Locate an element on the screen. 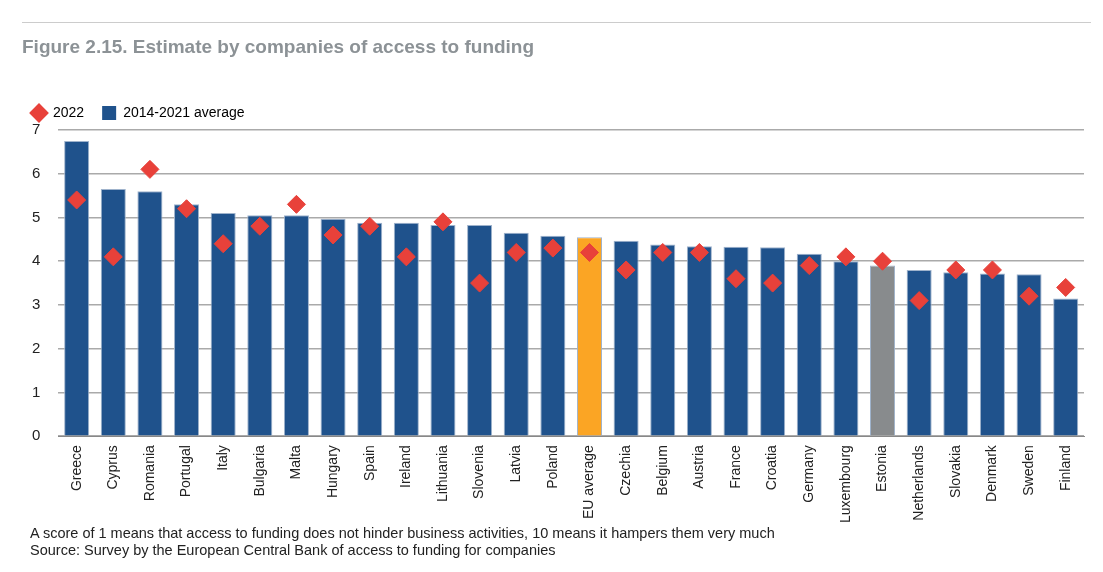  x-tick-label: Ireland is located at coordinates (405, 466).